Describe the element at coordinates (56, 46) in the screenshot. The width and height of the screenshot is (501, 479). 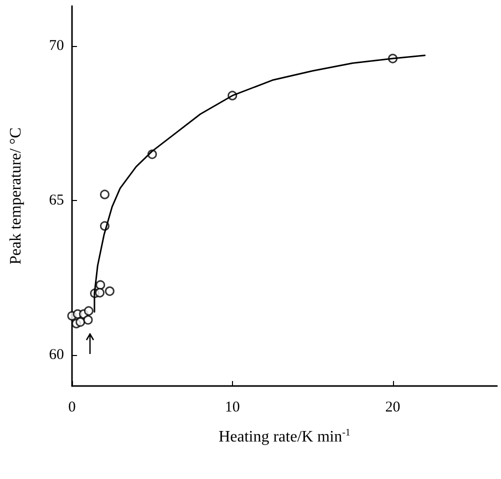
I see `y-tick-label: 70` at that location.